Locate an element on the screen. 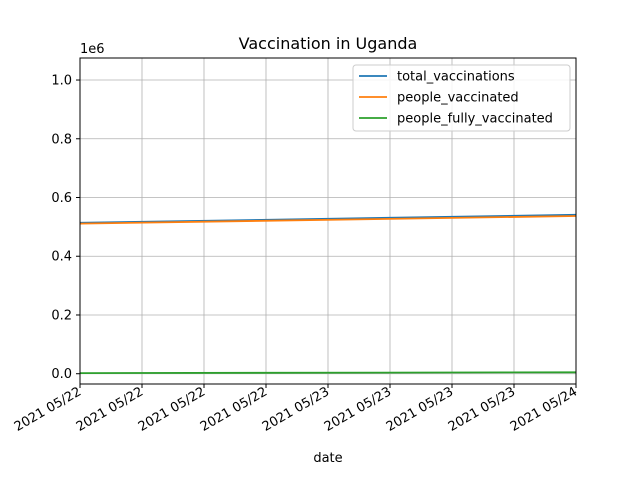  y-offset-label: 1e6 is located at coordinates (92, 49).